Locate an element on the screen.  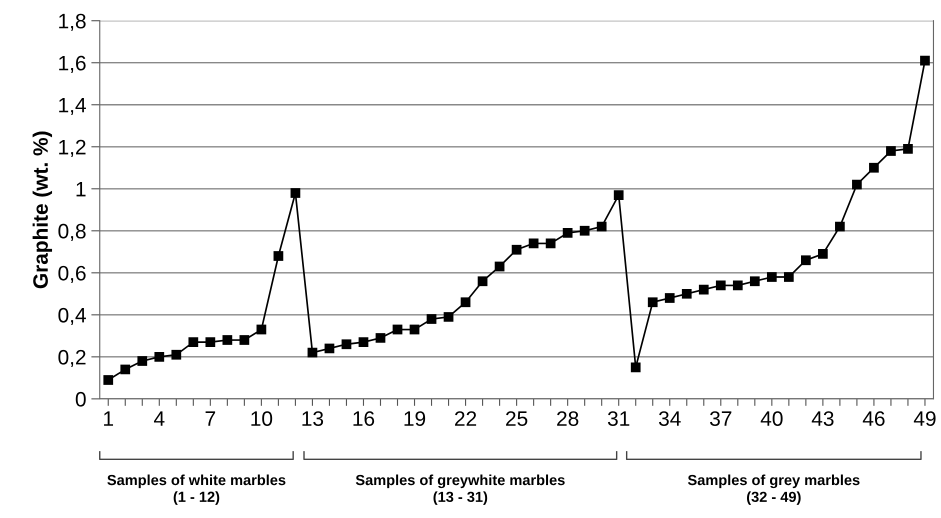
text: Samples of white marbles (1 - 12) is located at coordinates (196, 489).